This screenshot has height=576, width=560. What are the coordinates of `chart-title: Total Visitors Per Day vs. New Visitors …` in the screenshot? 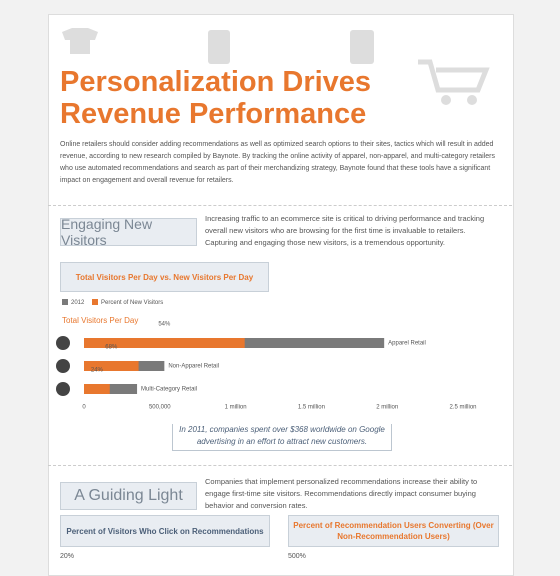 It's located at (164, 277).